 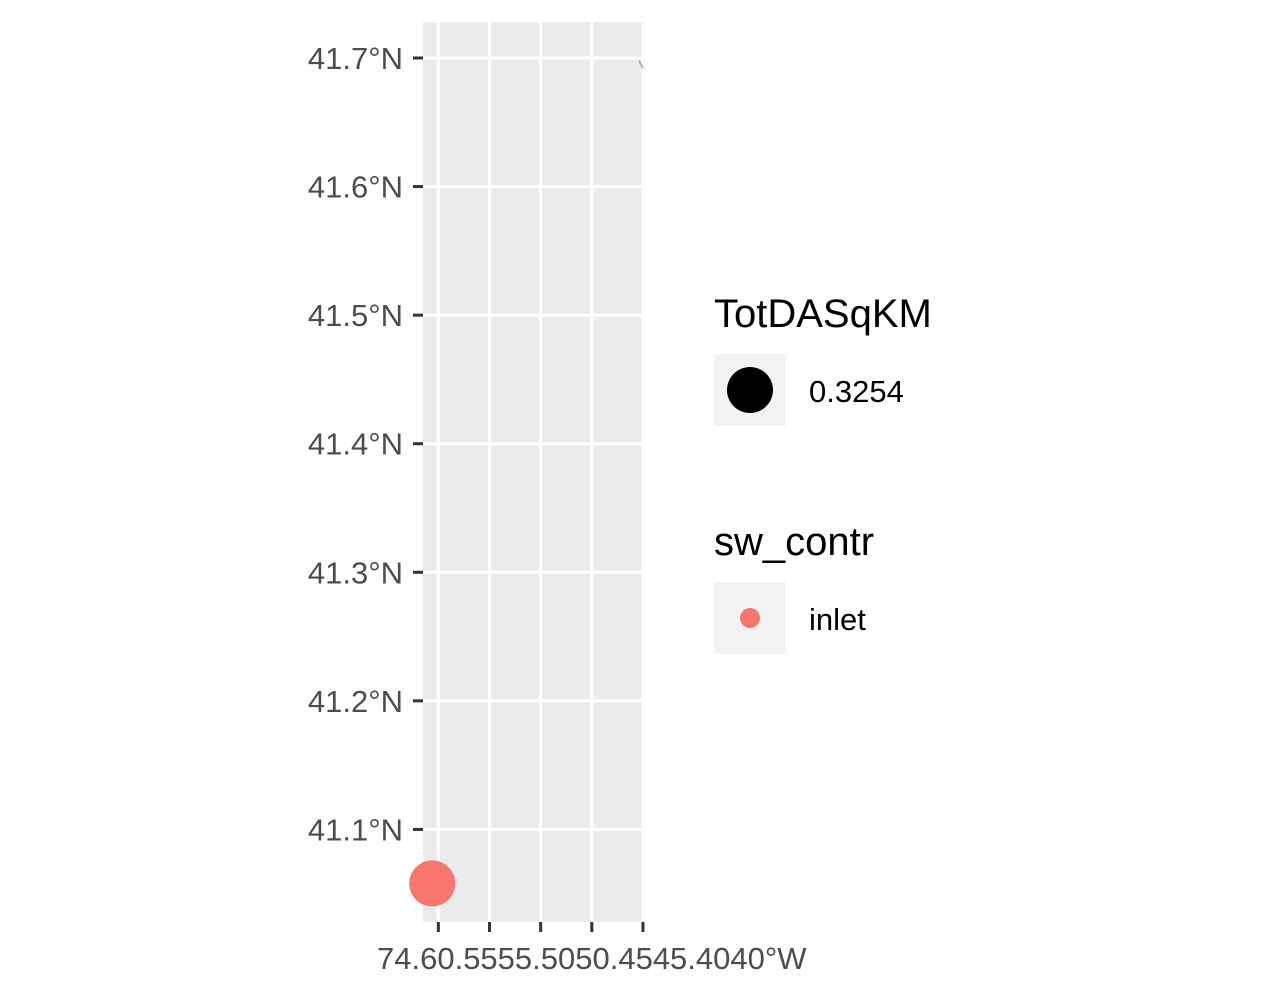 What do you see at coordinates (823, 314) in the screenshot?
I see `legend-title-size: TotDASqKM` at bounding box center [823, 314].